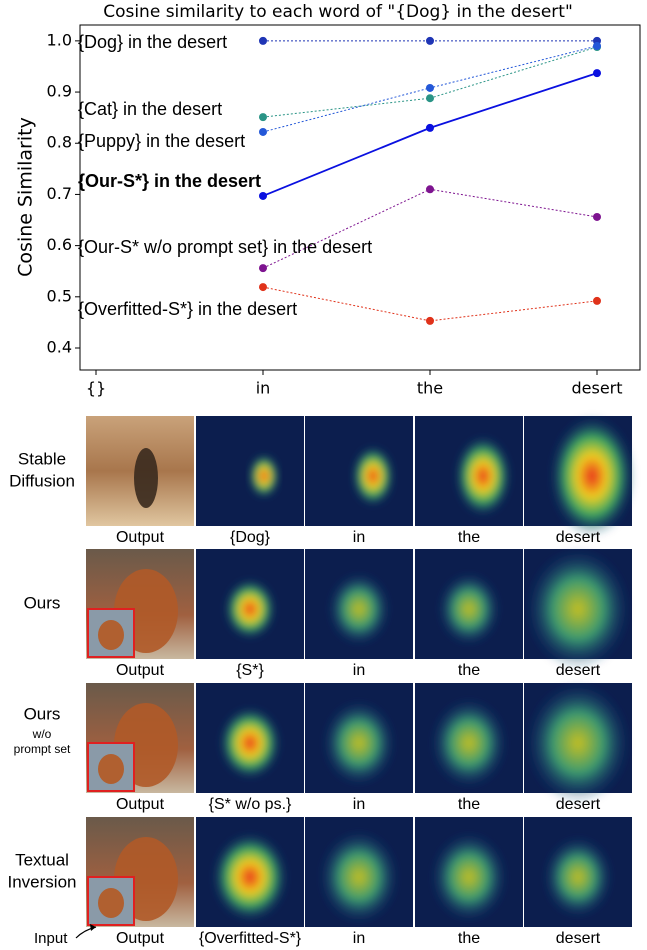  Describe the element at coordinates (26, 197) in the screenshot. I see `y-axis-label: Cosine Similarity` at that location.